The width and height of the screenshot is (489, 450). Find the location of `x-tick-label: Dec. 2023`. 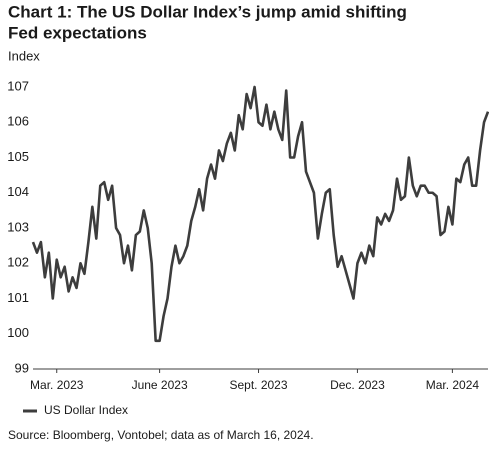

x-tick-label: Dec. 2023 is located at coordinates (357, 385).